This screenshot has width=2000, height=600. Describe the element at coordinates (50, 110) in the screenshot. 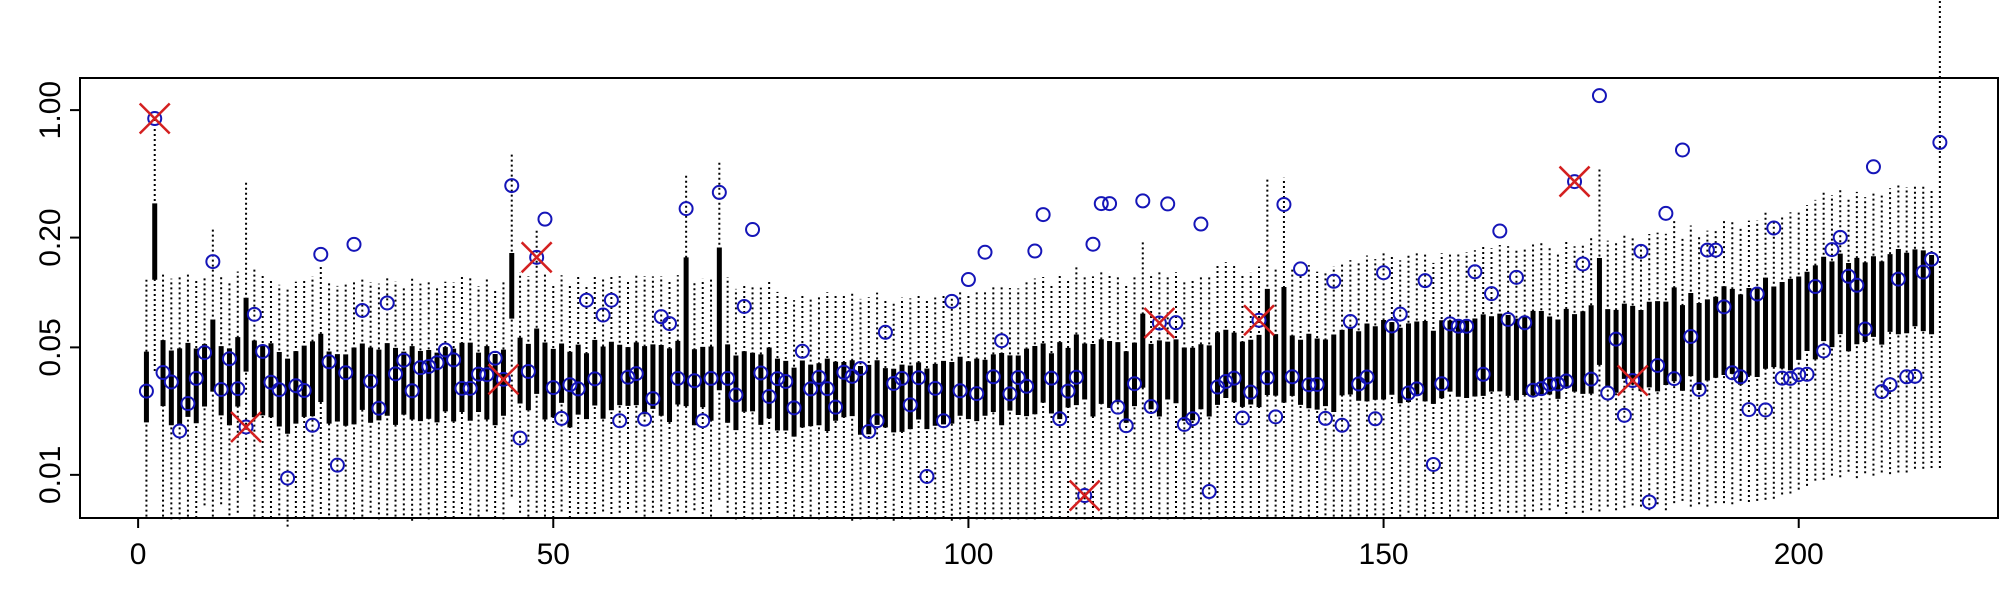

I see `y-tick-label-3: 1.00` at that location.